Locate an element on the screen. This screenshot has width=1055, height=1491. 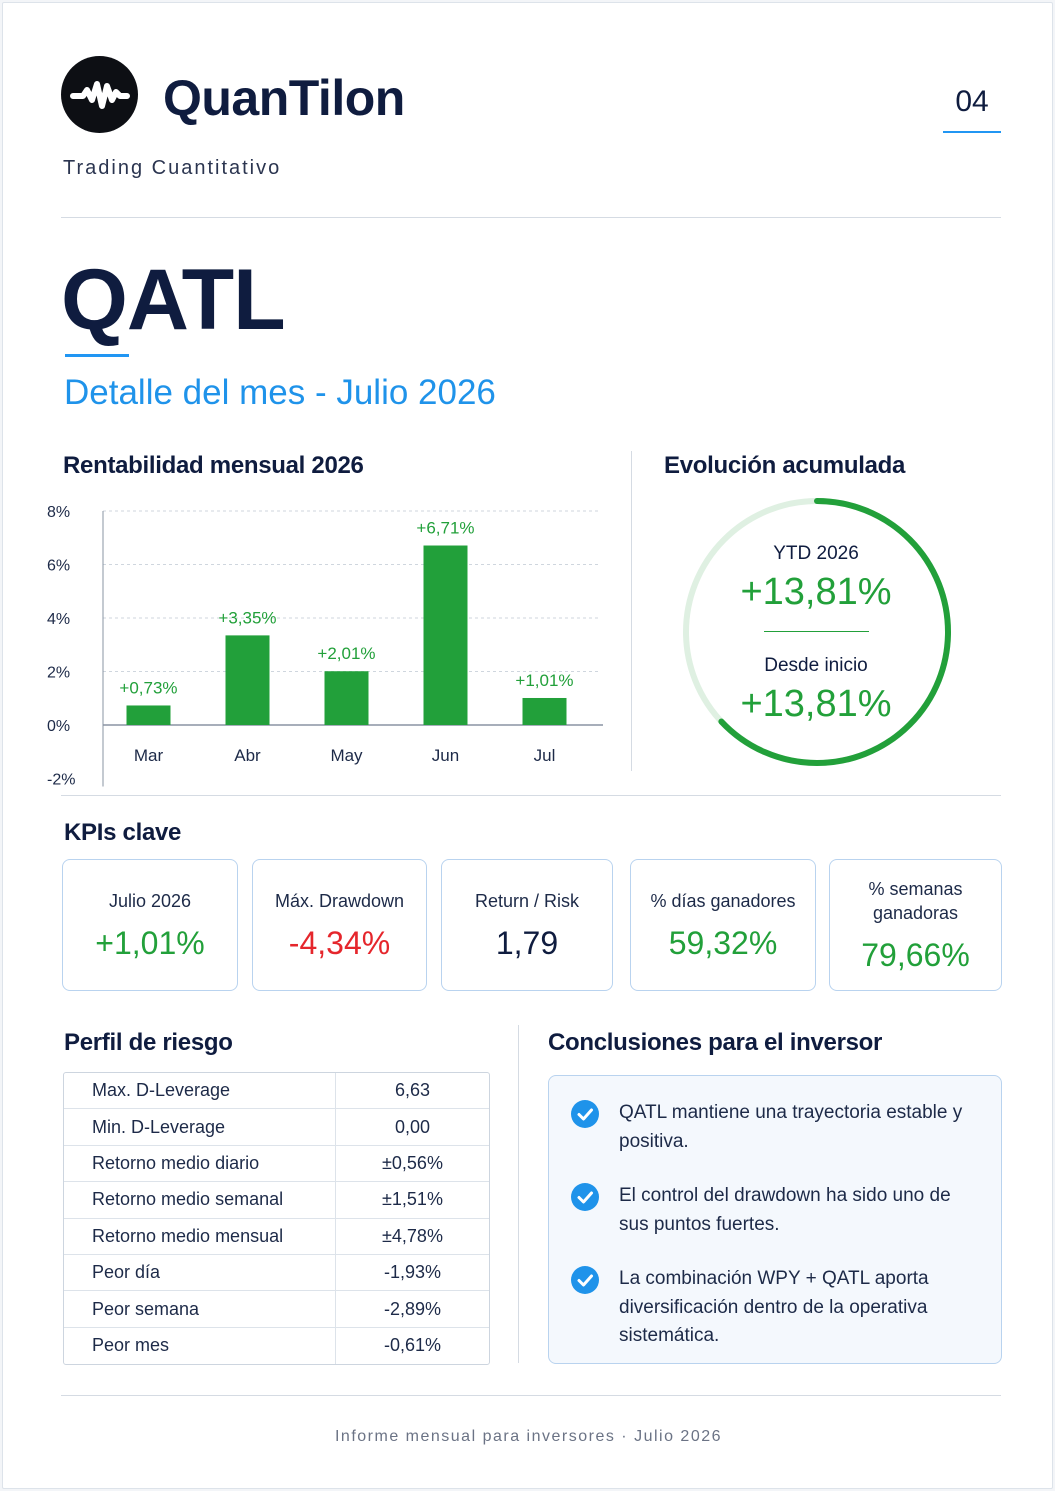
kpi-card-winning-days: % días ganadores 59,32% is located at coordinates (723, 925).